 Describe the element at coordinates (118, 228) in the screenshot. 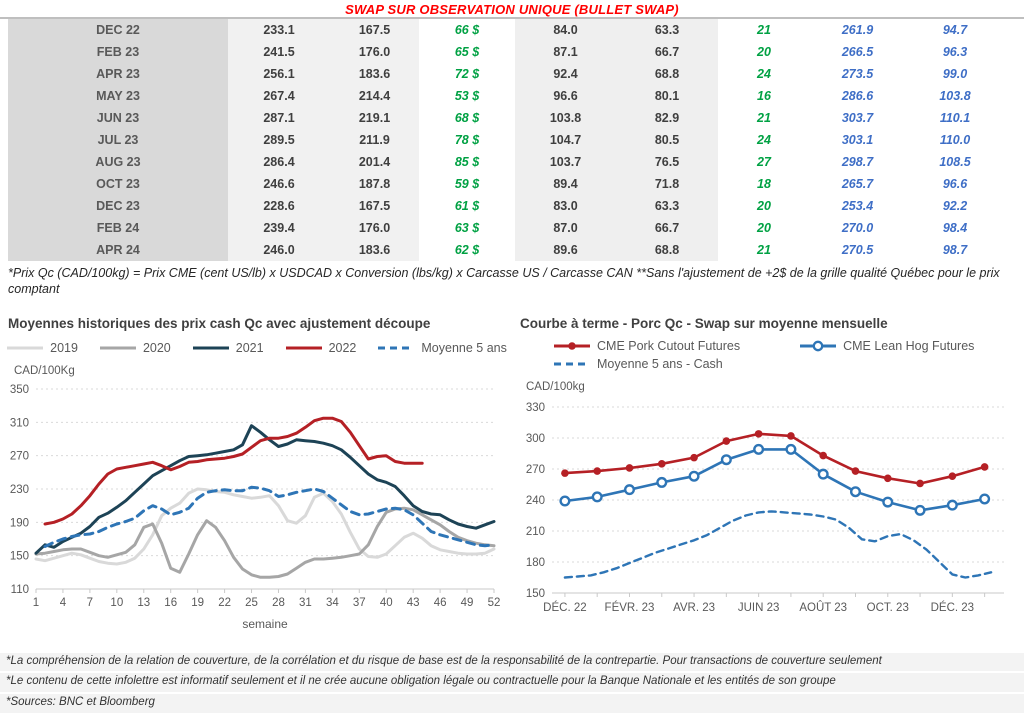

I see `table-month-cell: FEB 24` at that location.